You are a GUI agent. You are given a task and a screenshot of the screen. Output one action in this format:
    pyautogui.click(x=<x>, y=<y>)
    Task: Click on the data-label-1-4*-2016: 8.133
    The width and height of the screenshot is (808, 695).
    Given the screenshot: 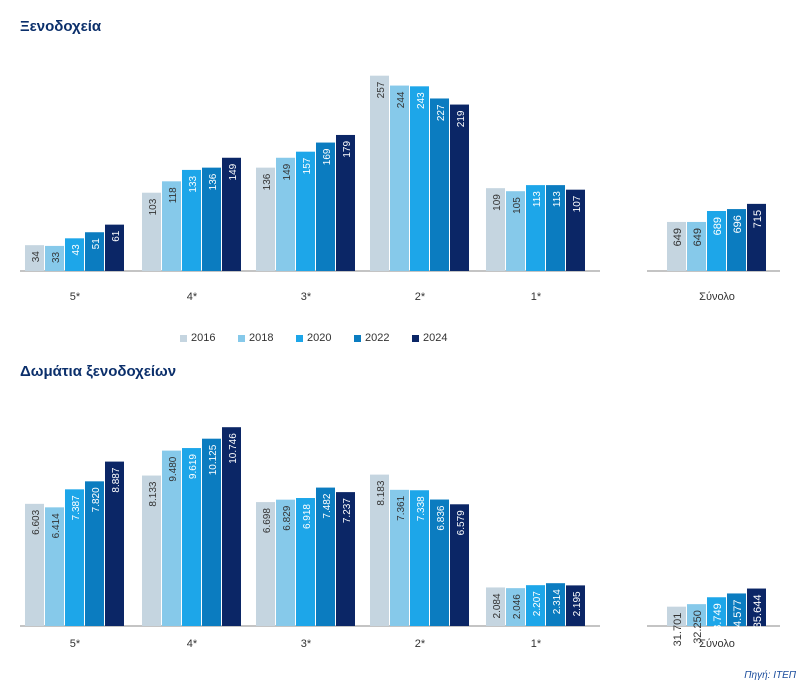 What is the action you would take?
    pyautogui.click(x=153, y=493)
    